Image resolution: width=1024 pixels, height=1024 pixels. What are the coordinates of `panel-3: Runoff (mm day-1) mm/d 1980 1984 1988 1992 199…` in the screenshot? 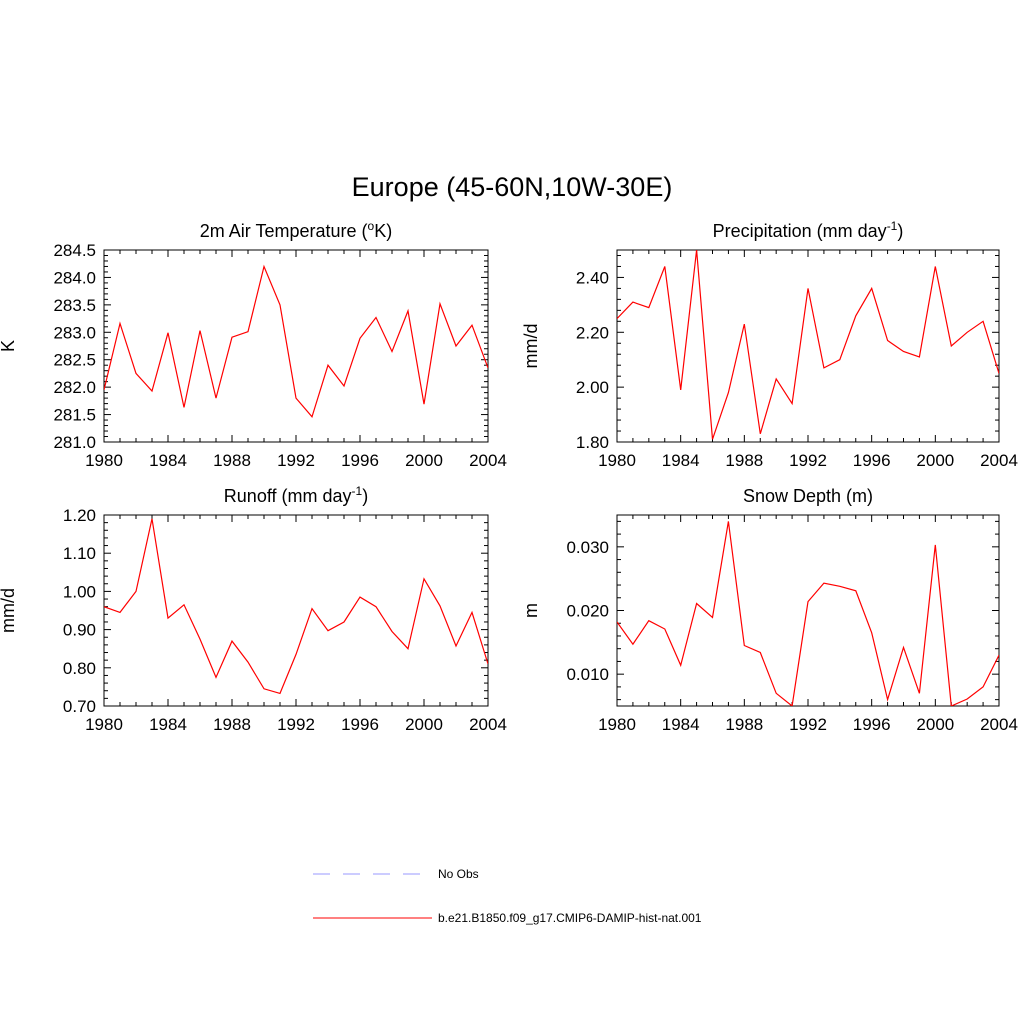 It's located at (253, 609).